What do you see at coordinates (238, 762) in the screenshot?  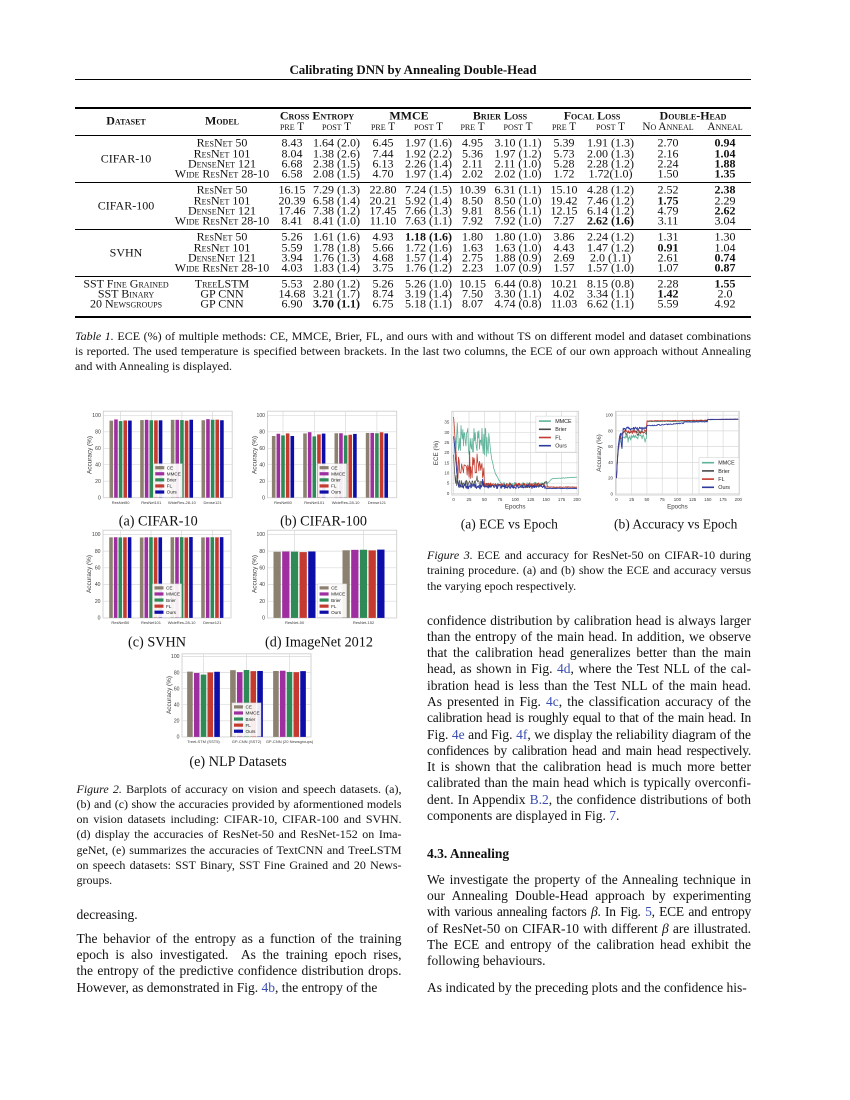 I see `svg-text: (e) NLP Datasets` at bounding box center [238, 762].